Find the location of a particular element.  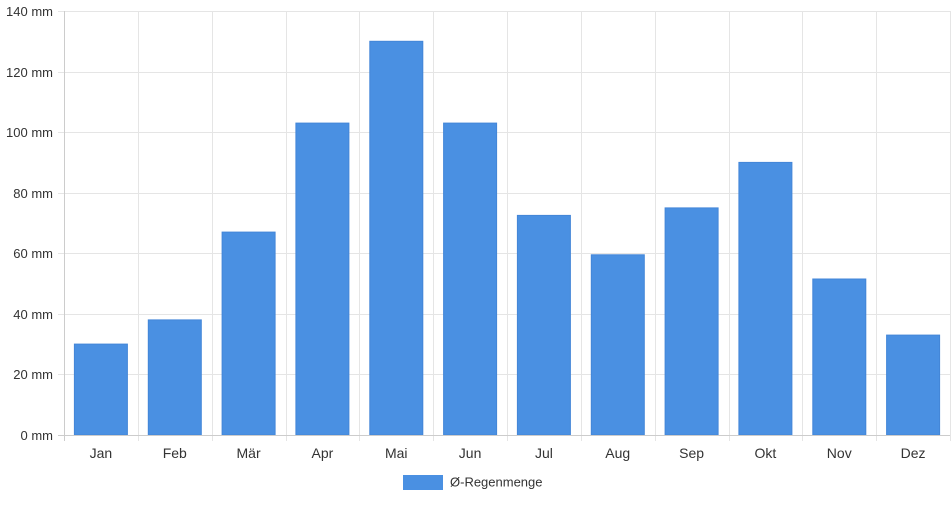

bar-jun is located at coordinates (470, 279).